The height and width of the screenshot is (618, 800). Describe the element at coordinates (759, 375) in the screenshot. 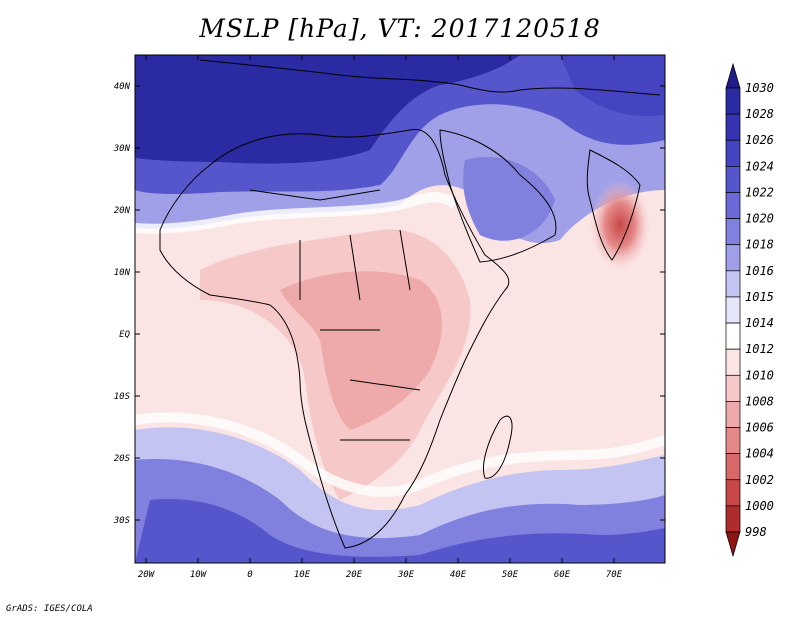

I see `colorbar-label: 1010` at that location.